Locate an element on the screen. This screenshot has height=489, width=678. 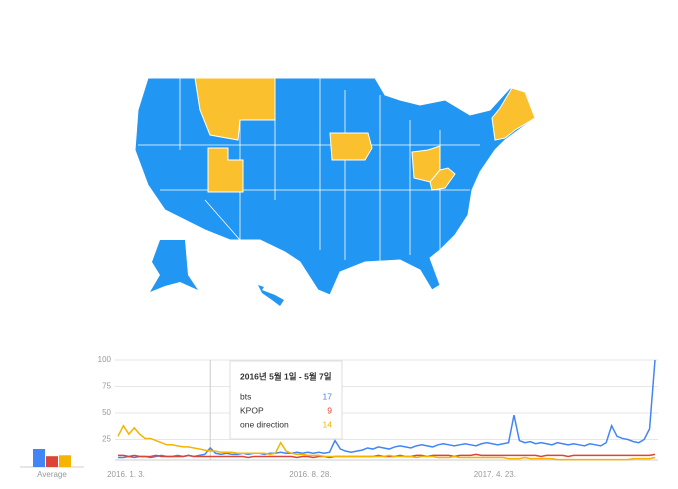
state-hawaii is located at coordinates (271, 295).